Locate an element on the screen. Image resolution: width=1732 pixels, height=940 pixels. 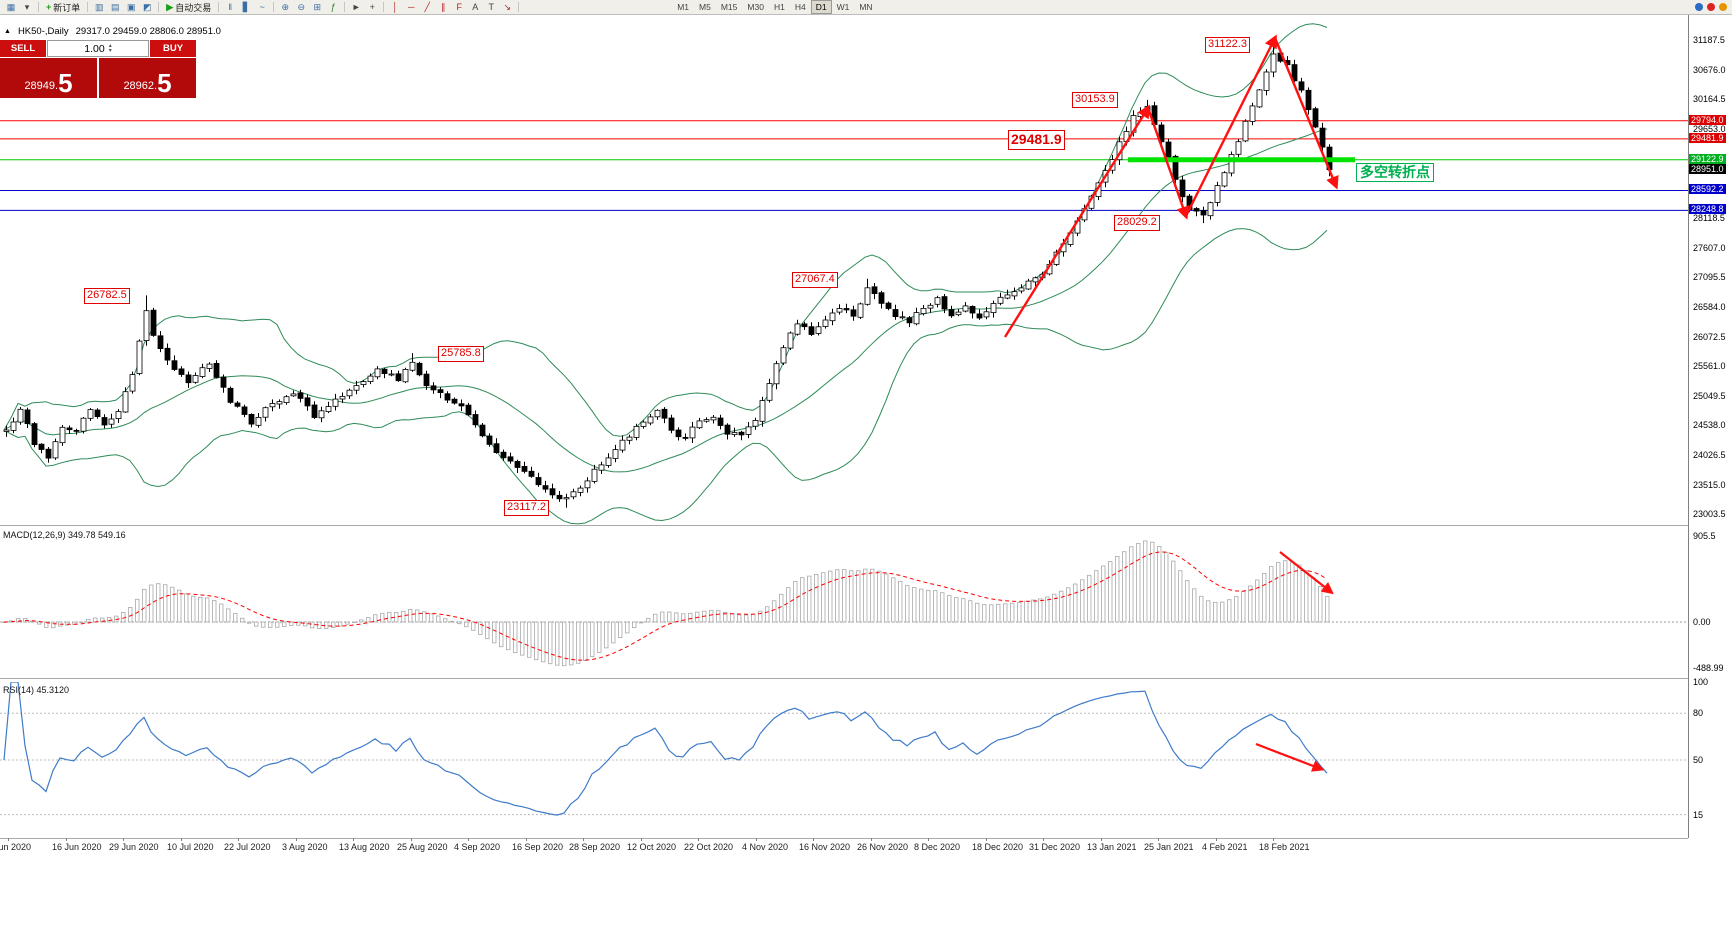
vertical-line-icon: │ is located at coordinates (395, 7).